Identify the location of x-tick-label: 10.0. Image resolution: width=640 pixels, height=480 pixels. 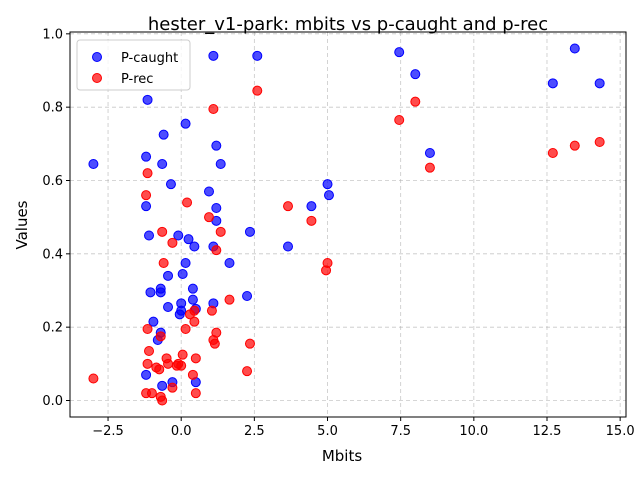
(473, 431).